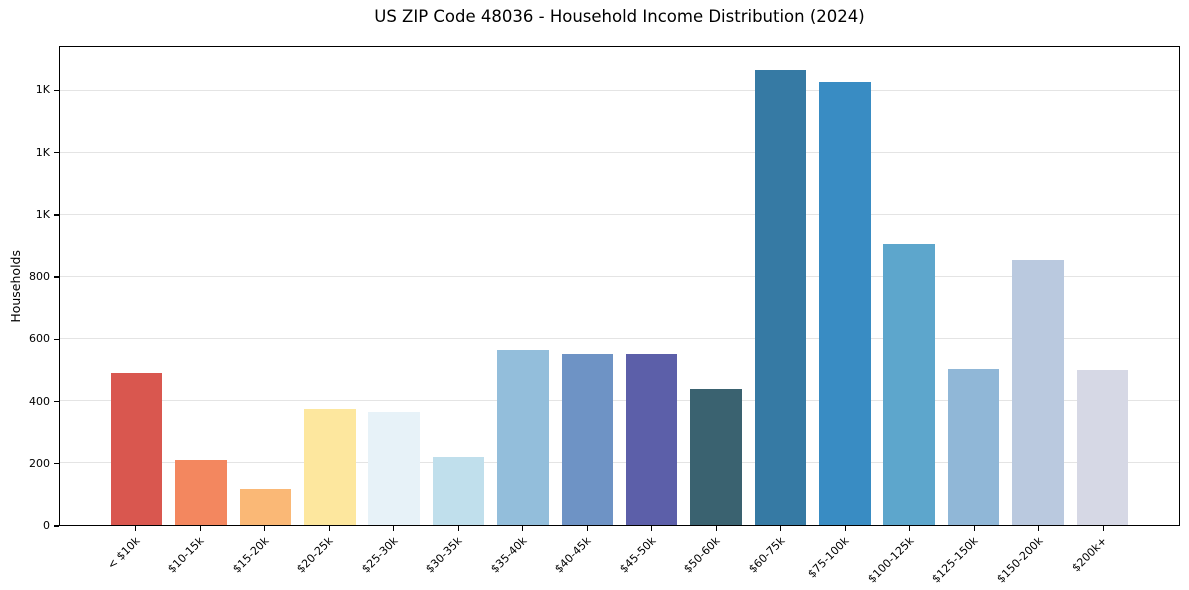 This screenshot has height=590, width=1189. What do you see at coordinates (39, 339) in the screenshot?
I see `y-tick-label: 600` at bounding box center [39, 339].